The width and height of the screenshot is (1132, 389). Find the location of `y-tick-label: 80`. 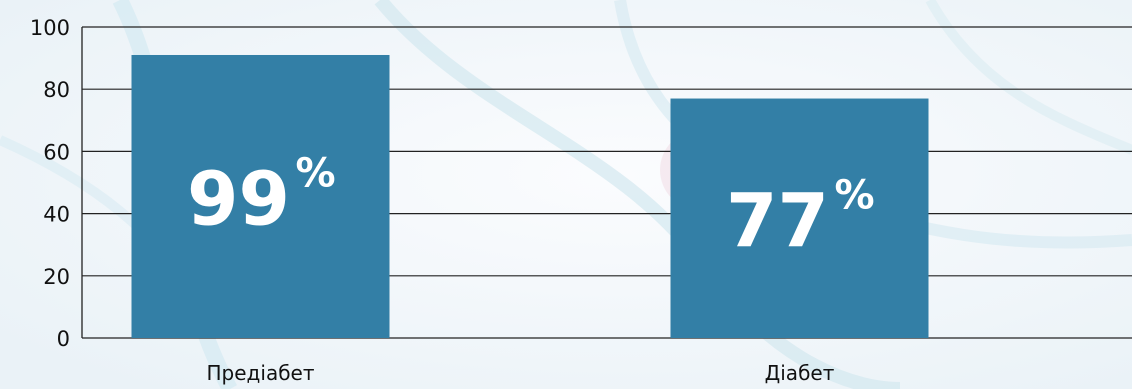

y-tick-label: 80 is located at coordinates (56, 90).